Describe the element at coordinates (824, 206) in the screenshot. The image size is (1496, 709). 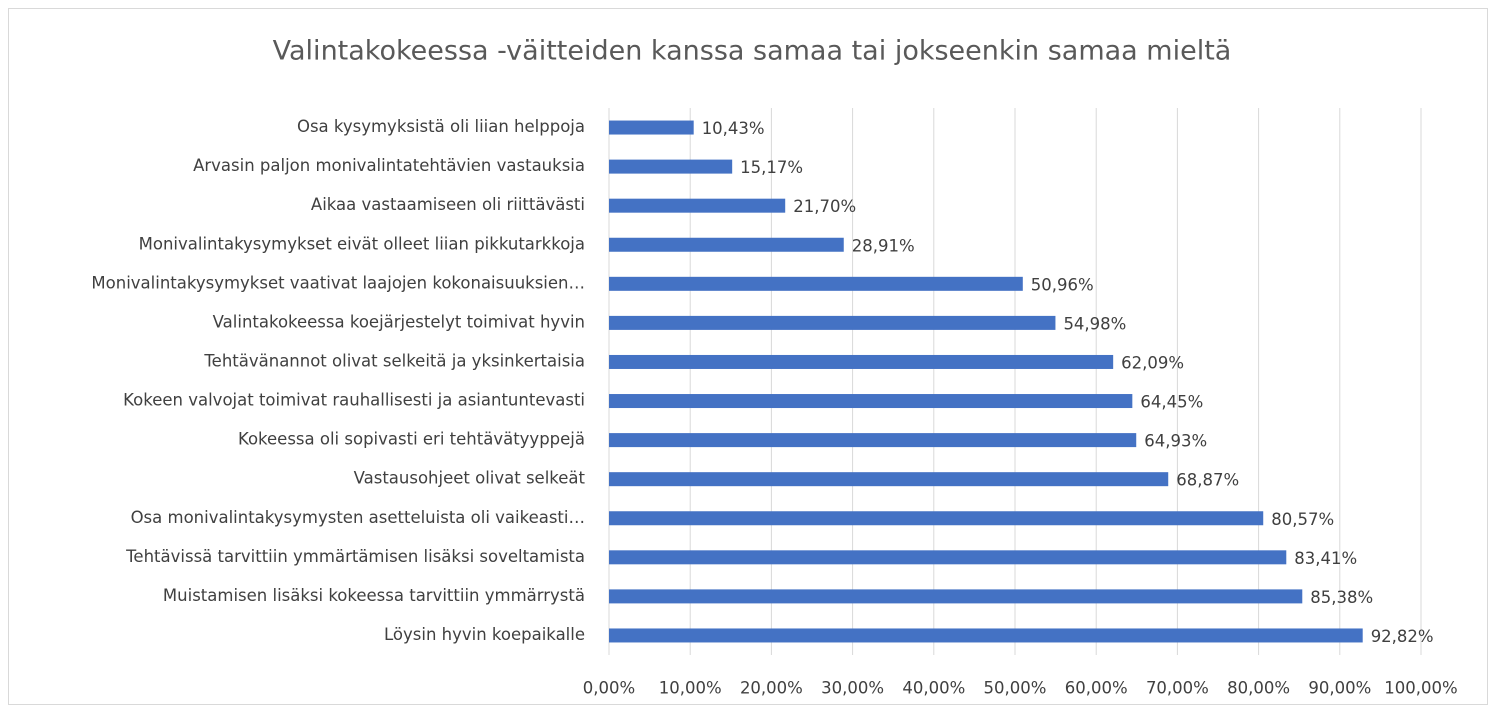
I see `data-label: 21,70%` at that location.